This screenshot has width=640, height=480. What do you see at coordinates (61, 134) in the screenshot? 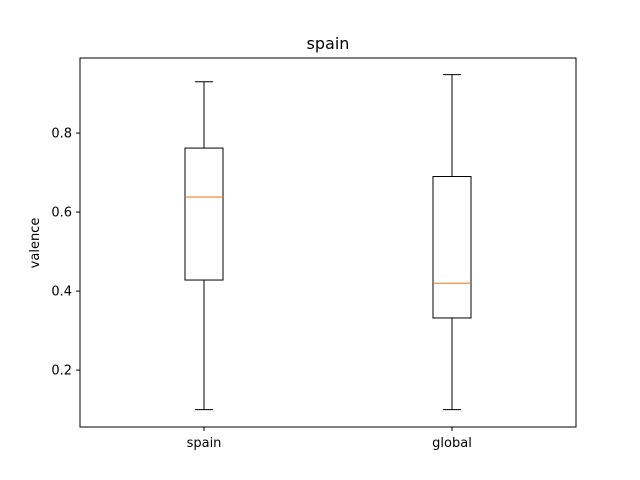
I see `y-tick-label: 0.8` at bounding box center [61, 134].